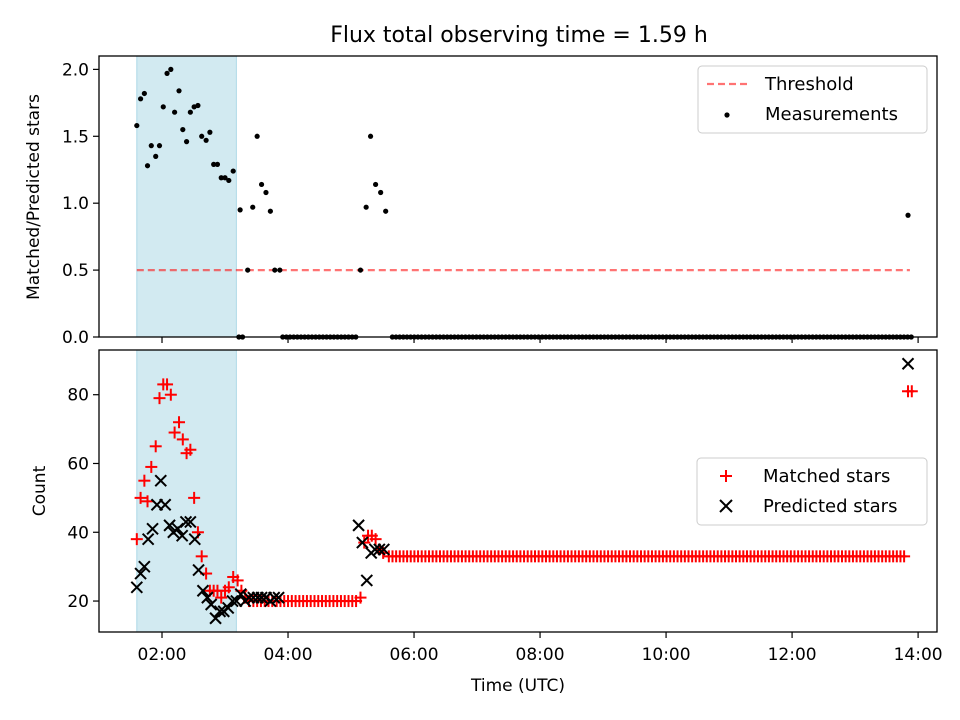 The image size is (960, 720). I want to click on top-y-axis-label: Matched/Predicted stars, so click(34, 197).